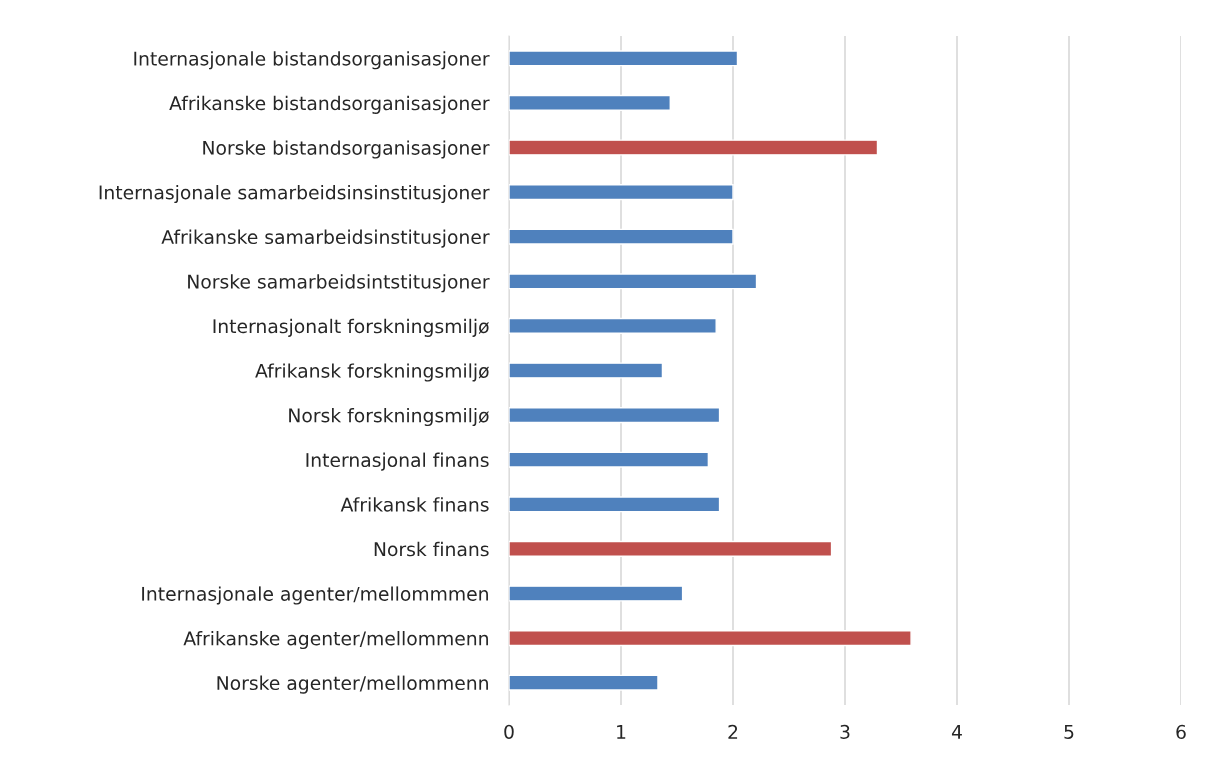 This screenshot has width=1213, height=767. I want to click on x-tick-label: 1, so click(621, 732).